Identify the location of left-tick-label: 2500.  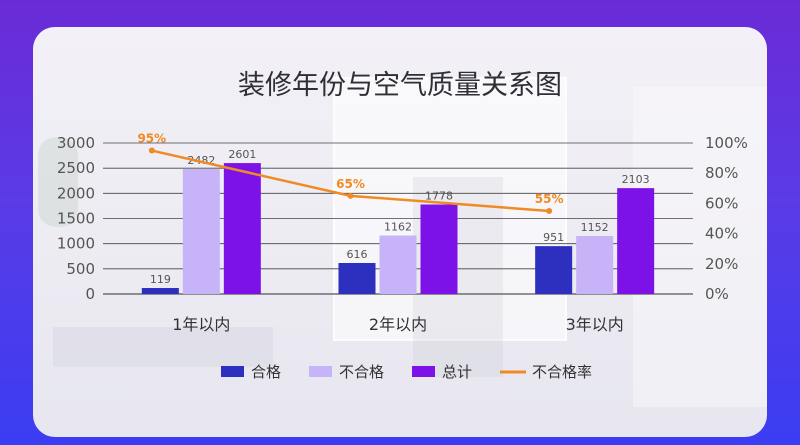
(76, 168).